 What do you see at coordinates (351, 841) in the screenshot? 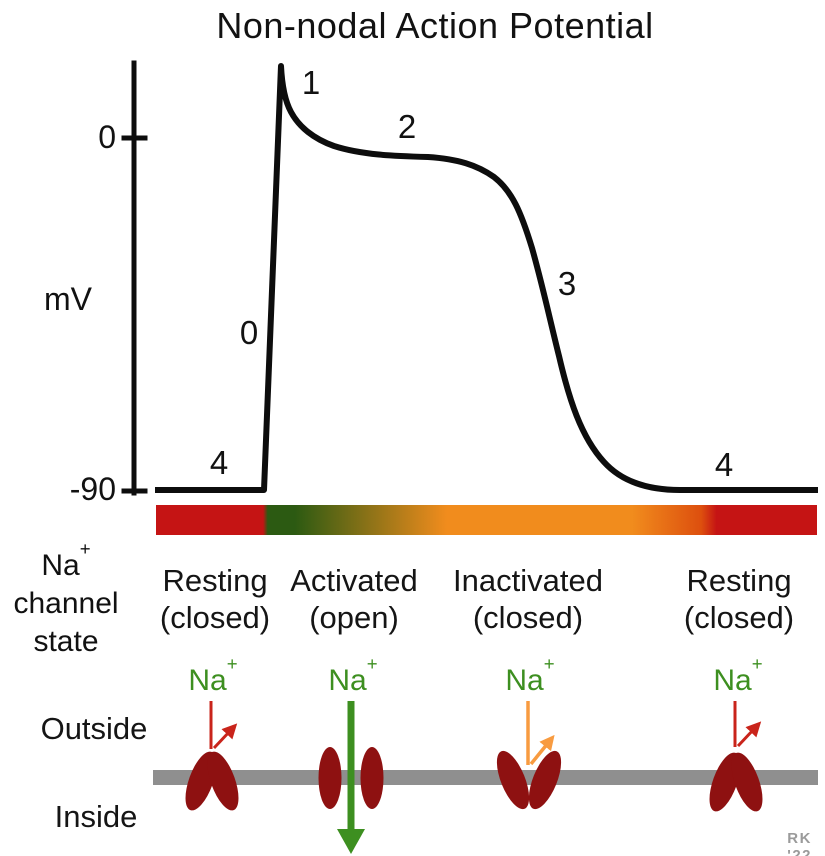
I see `na-influx-arrow-head-icon` at bounding box center [351, 841].